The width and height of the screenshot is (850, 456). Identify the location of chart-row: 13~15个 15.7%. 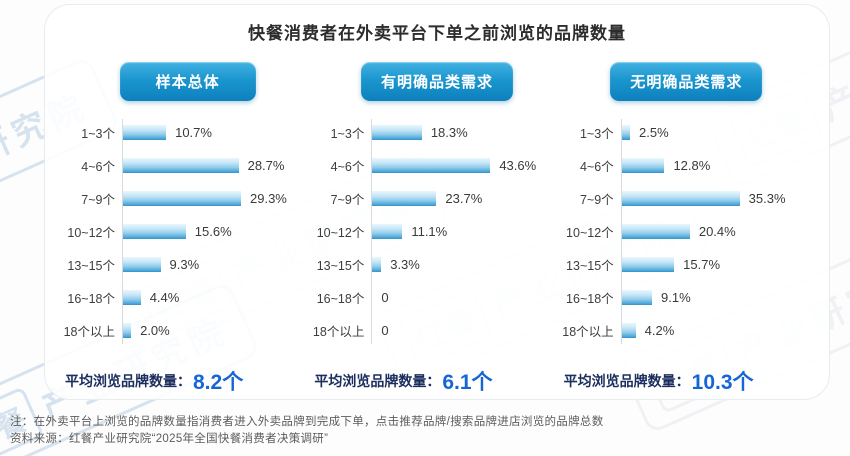
(686, 265).